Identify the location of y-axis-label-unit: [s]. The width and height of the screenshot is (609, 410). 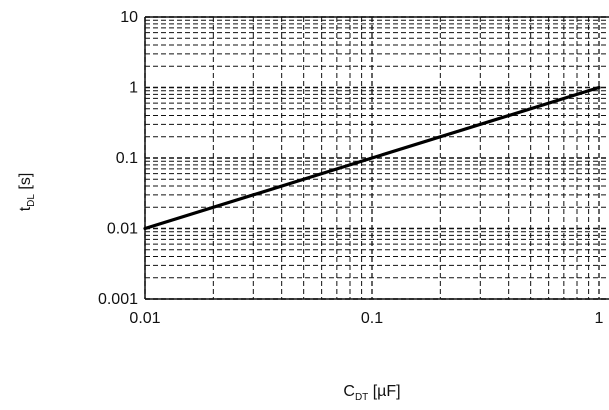
(25, 183).